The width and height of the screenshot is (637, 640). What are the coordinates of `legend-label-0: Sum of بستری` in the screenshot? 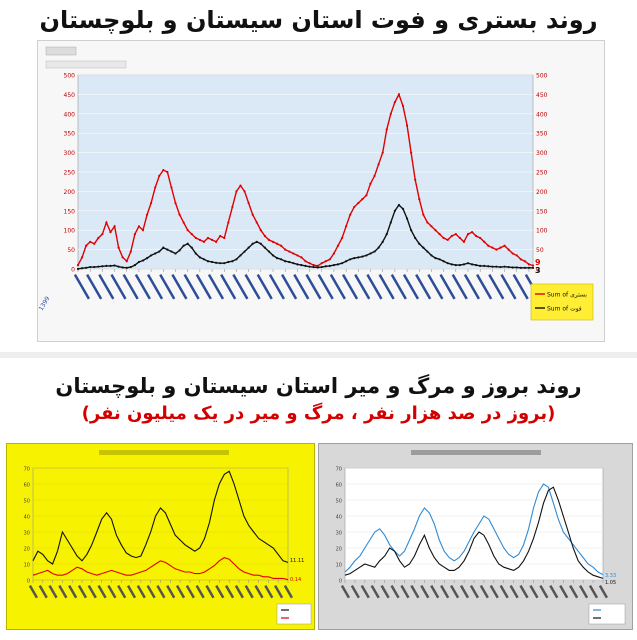 It's located at (567, 295).